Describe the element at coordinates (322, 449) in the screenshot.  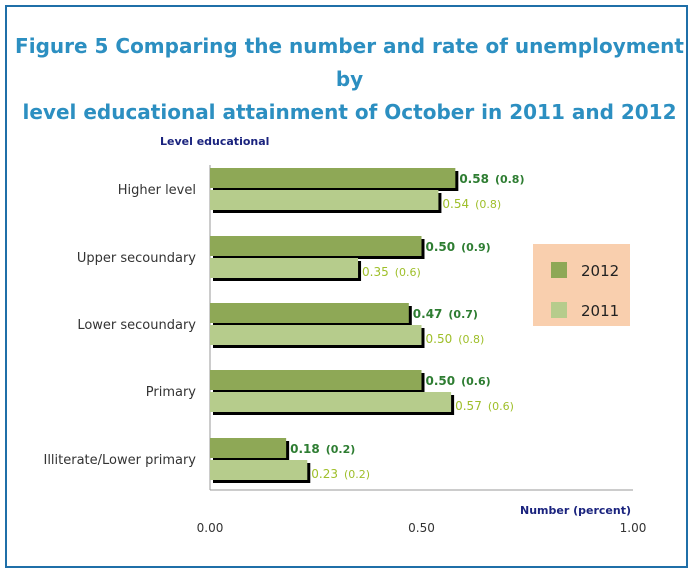
I see `data-label-2012: 0.18 (0.2)` at that location.